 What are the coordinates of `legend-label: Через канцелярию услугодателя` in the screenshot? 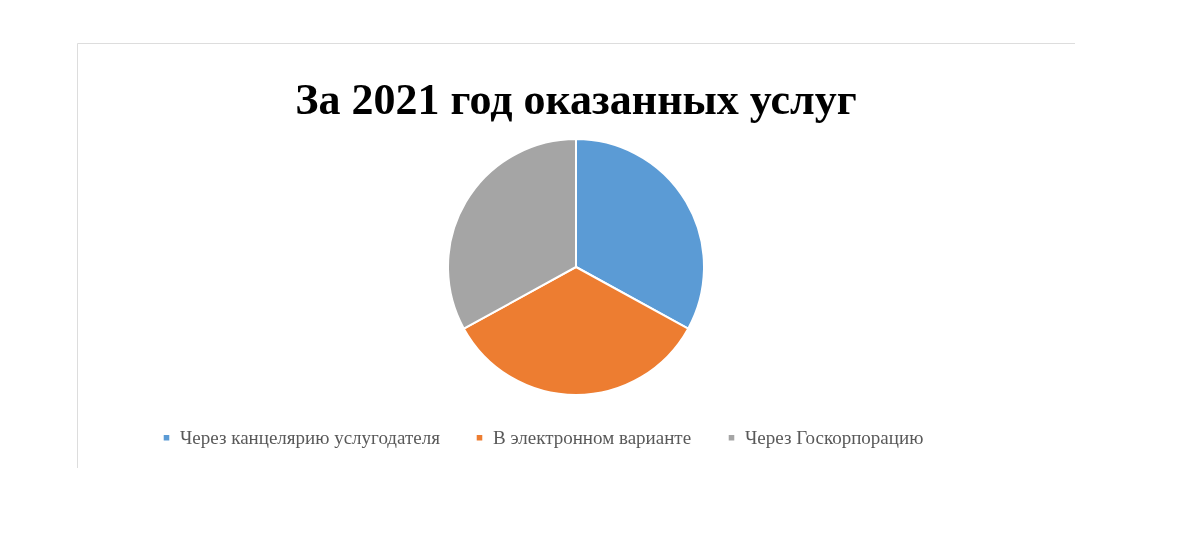 It's located at (310, 437).